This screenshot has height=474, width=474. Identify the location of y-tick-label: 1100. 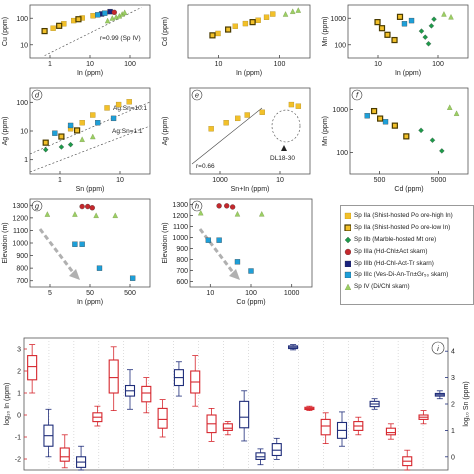
(180, 227).